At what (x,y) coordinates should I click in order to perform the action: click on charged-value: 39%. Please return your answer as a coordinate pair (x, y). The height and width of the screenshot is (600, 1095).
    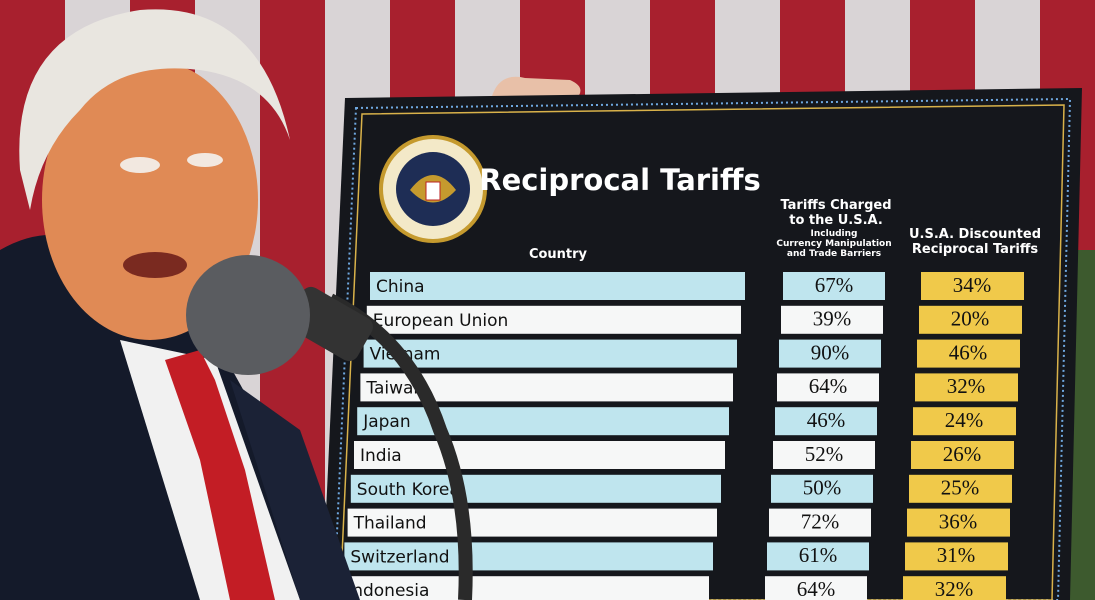
    Looking at the image, I should click on (832, 319).